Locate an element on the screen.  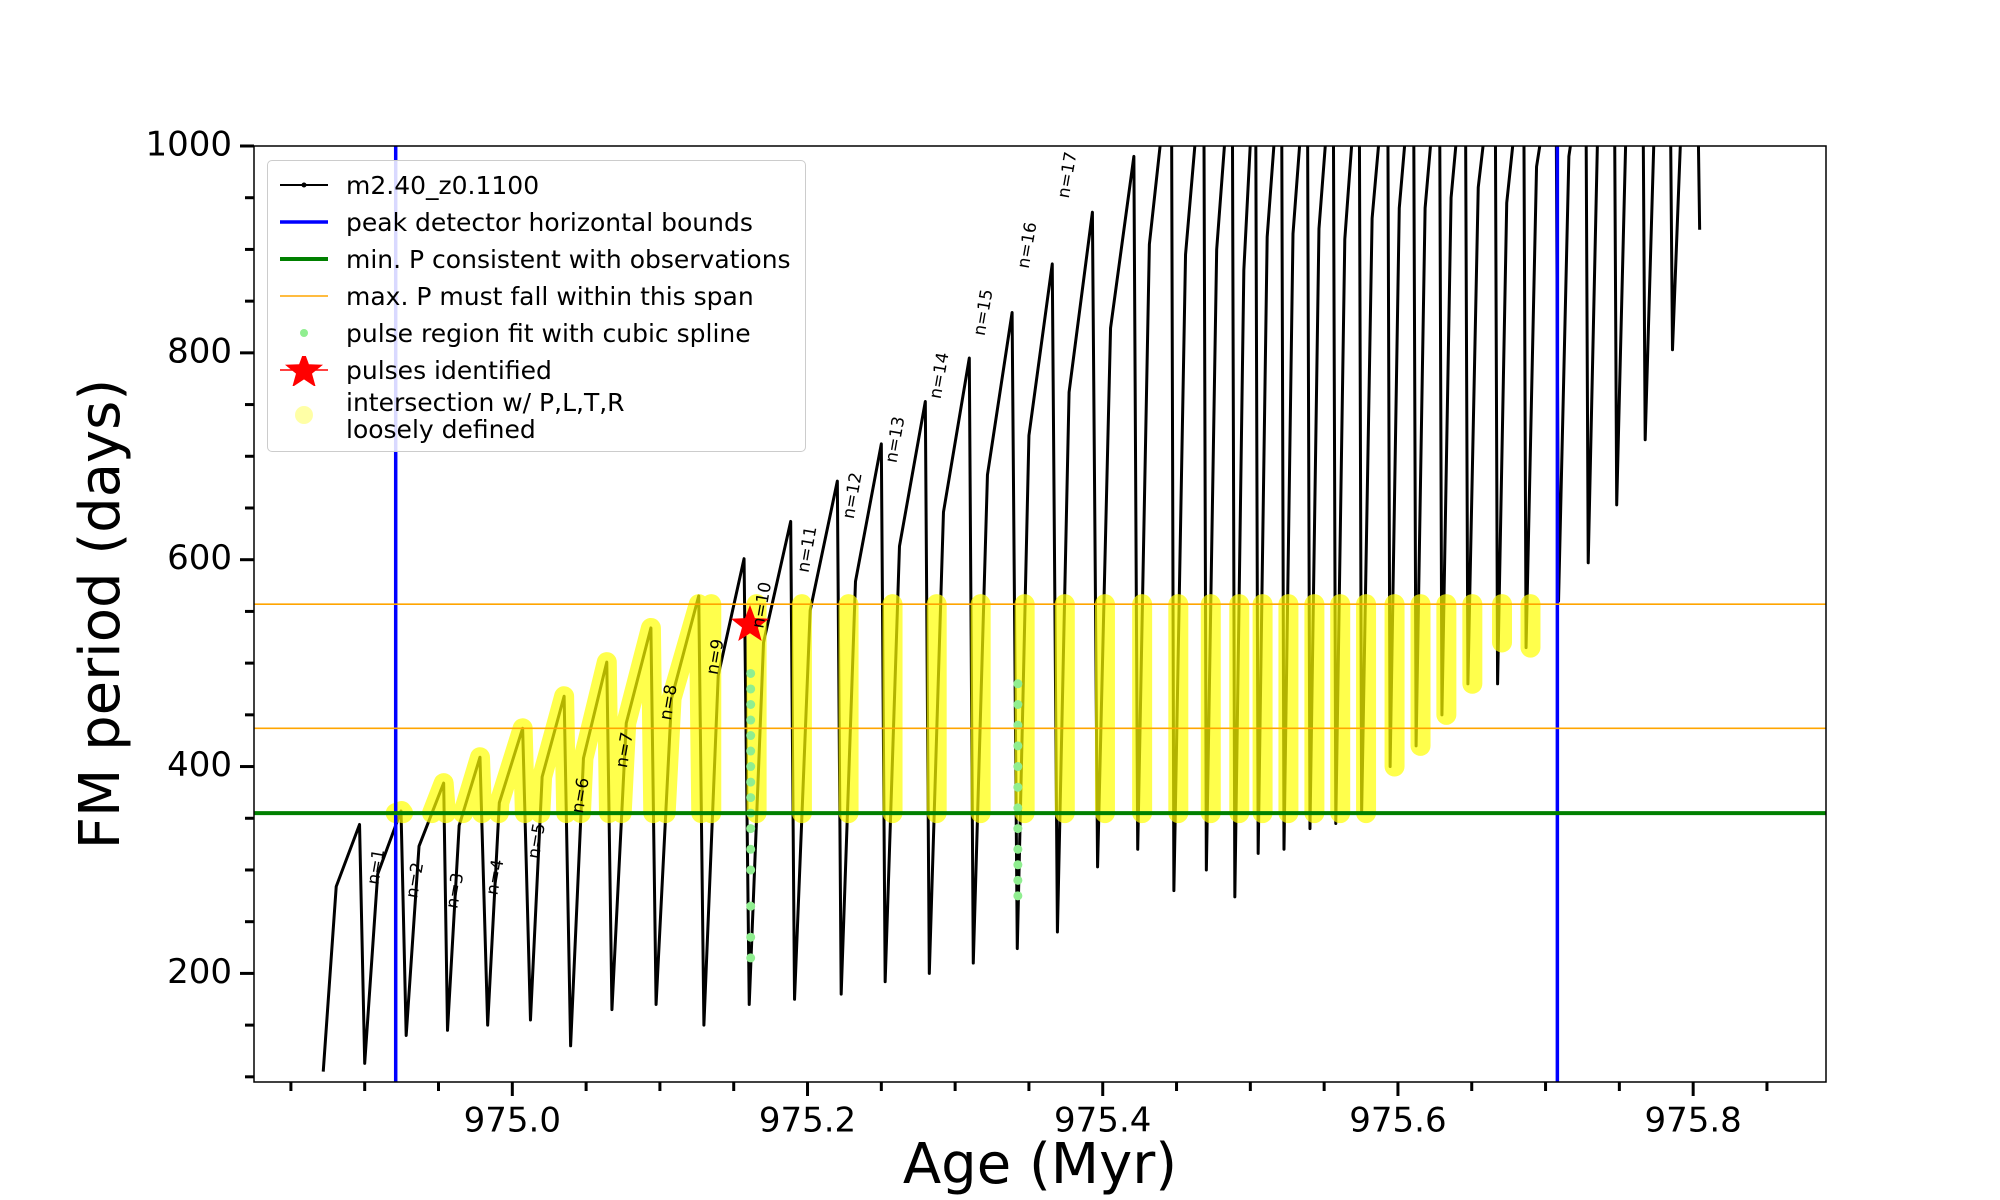
x-tick-label: 975.6 is located at coordinates (1397, 1121).